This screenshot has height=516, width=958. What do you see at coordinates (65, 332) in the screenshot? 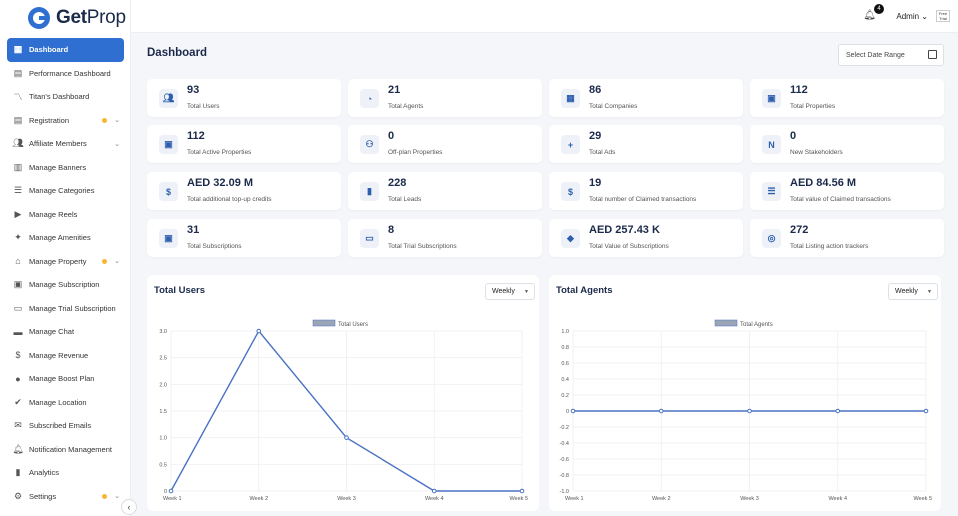
I see `sidebar-item-manage-chat: ▬ Manage Chat` at bounding box center [65, 332].